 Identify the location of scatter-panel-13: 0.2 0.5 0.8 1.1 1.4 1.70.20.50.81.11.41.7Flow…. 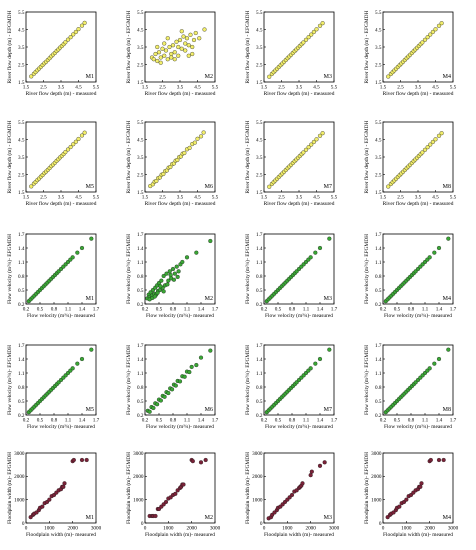
(53, 386).